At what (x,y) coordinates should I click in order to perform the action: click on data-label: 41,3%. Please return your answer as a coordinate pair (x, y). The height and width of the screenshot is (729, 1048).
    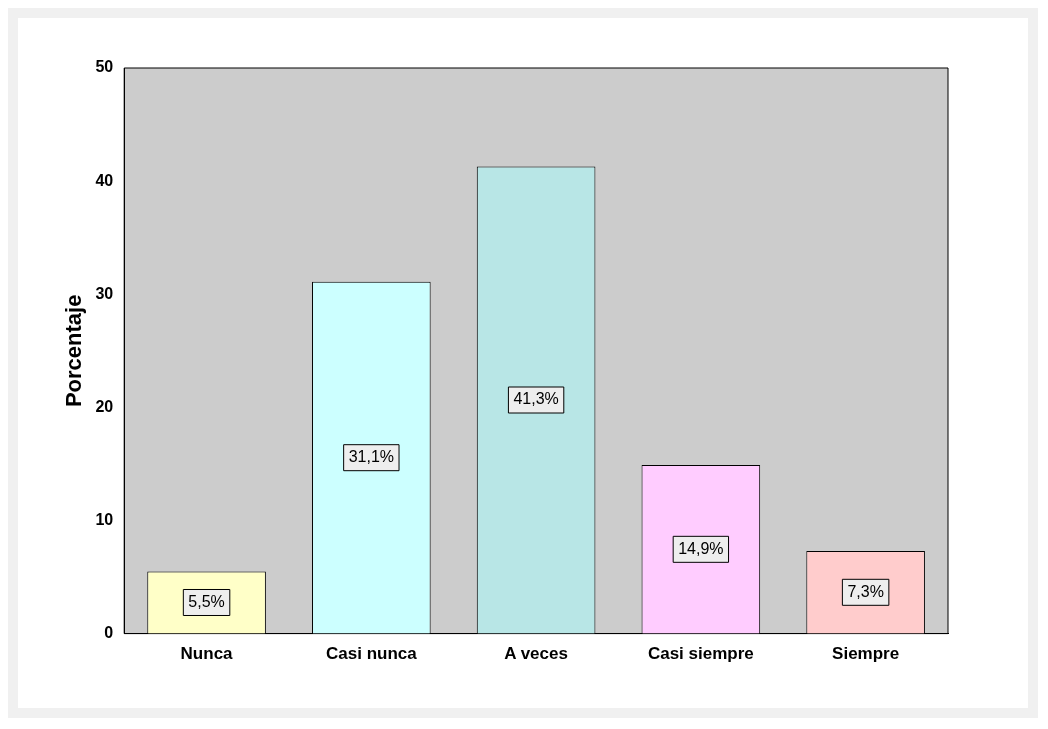
    Looking at the image, I should click on (536, 399).